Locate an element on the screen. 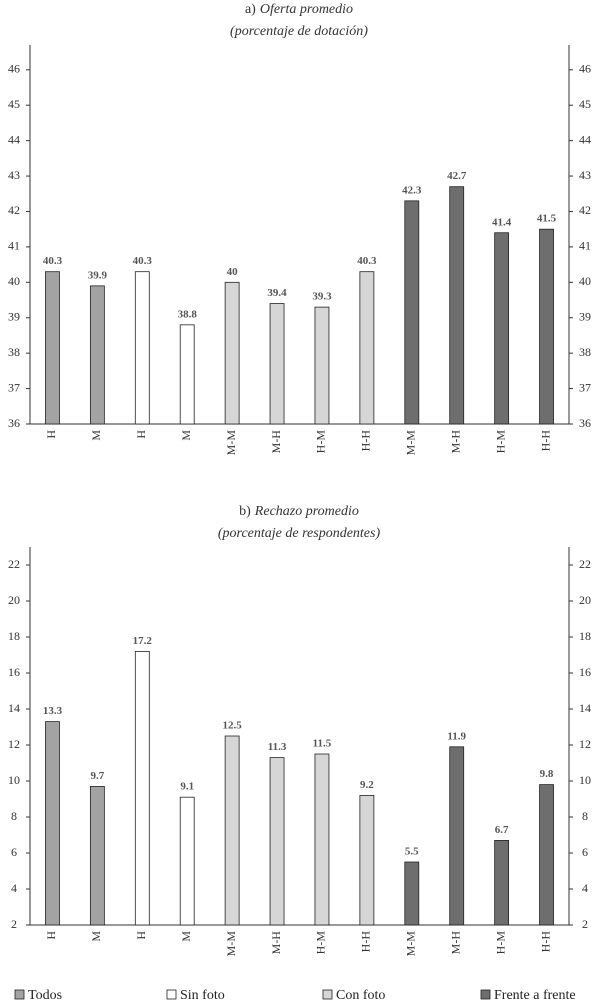 The height and width of the screenshot is (1005, 599). value-label: 39.4 is located at coordinates (277, 293).